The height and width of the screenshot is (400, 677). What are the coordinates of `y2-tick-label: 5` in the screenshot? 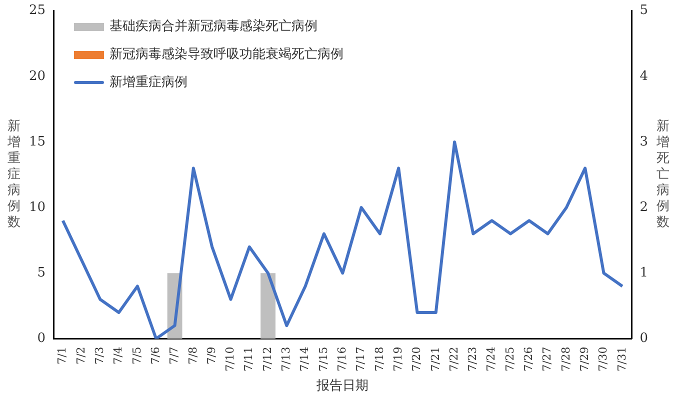 It's located at (644, 10).